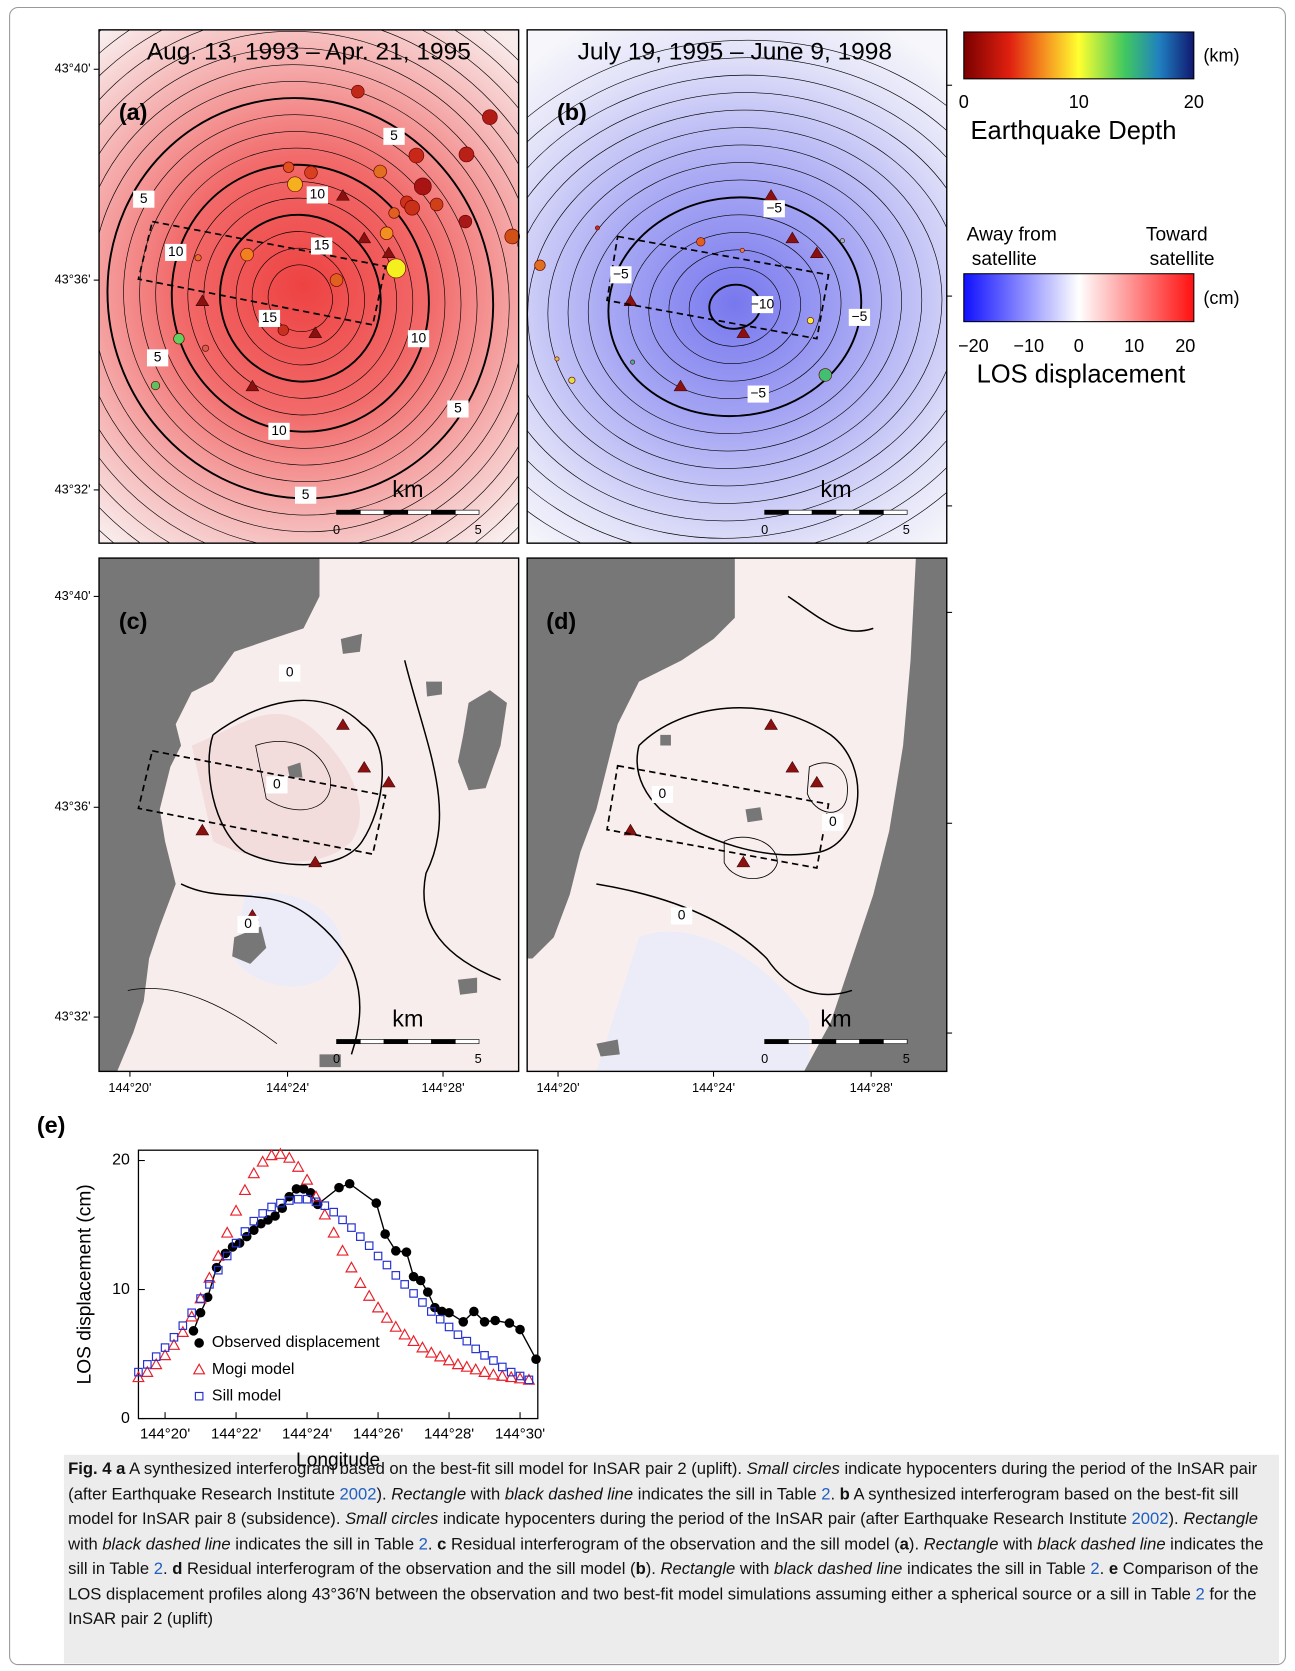  Describe the element at coordinates (442, 1544) in the screenshot. I see `caption-text: c` at that location.